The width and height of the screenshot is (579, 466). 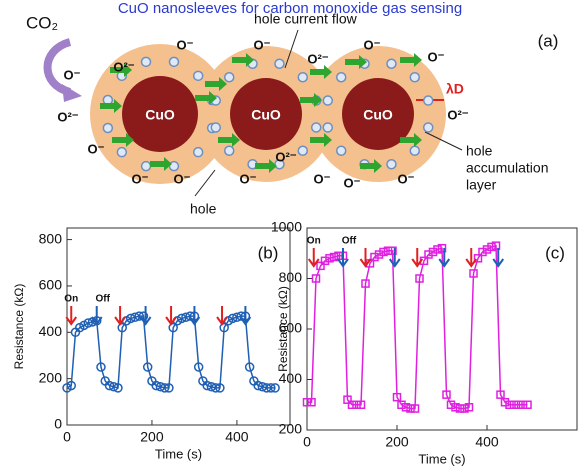 I want to click on y-tick-label: 800, so click(x=291, y=277).